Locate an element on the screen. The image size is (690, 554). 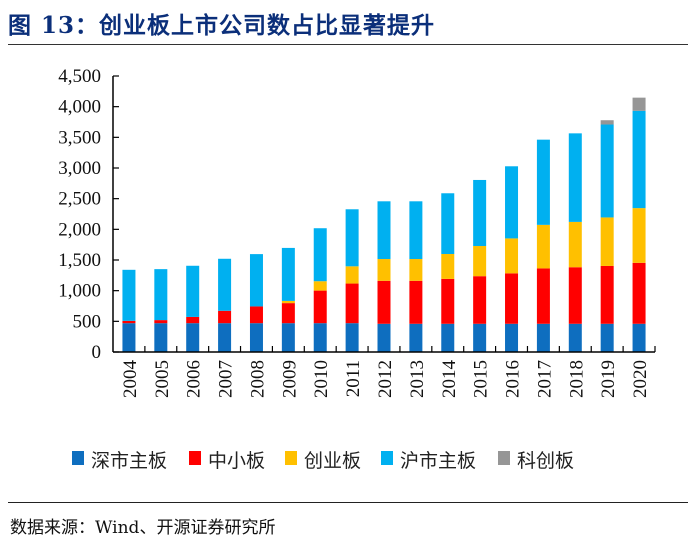
title-divider is located at coordinates (348, 44).